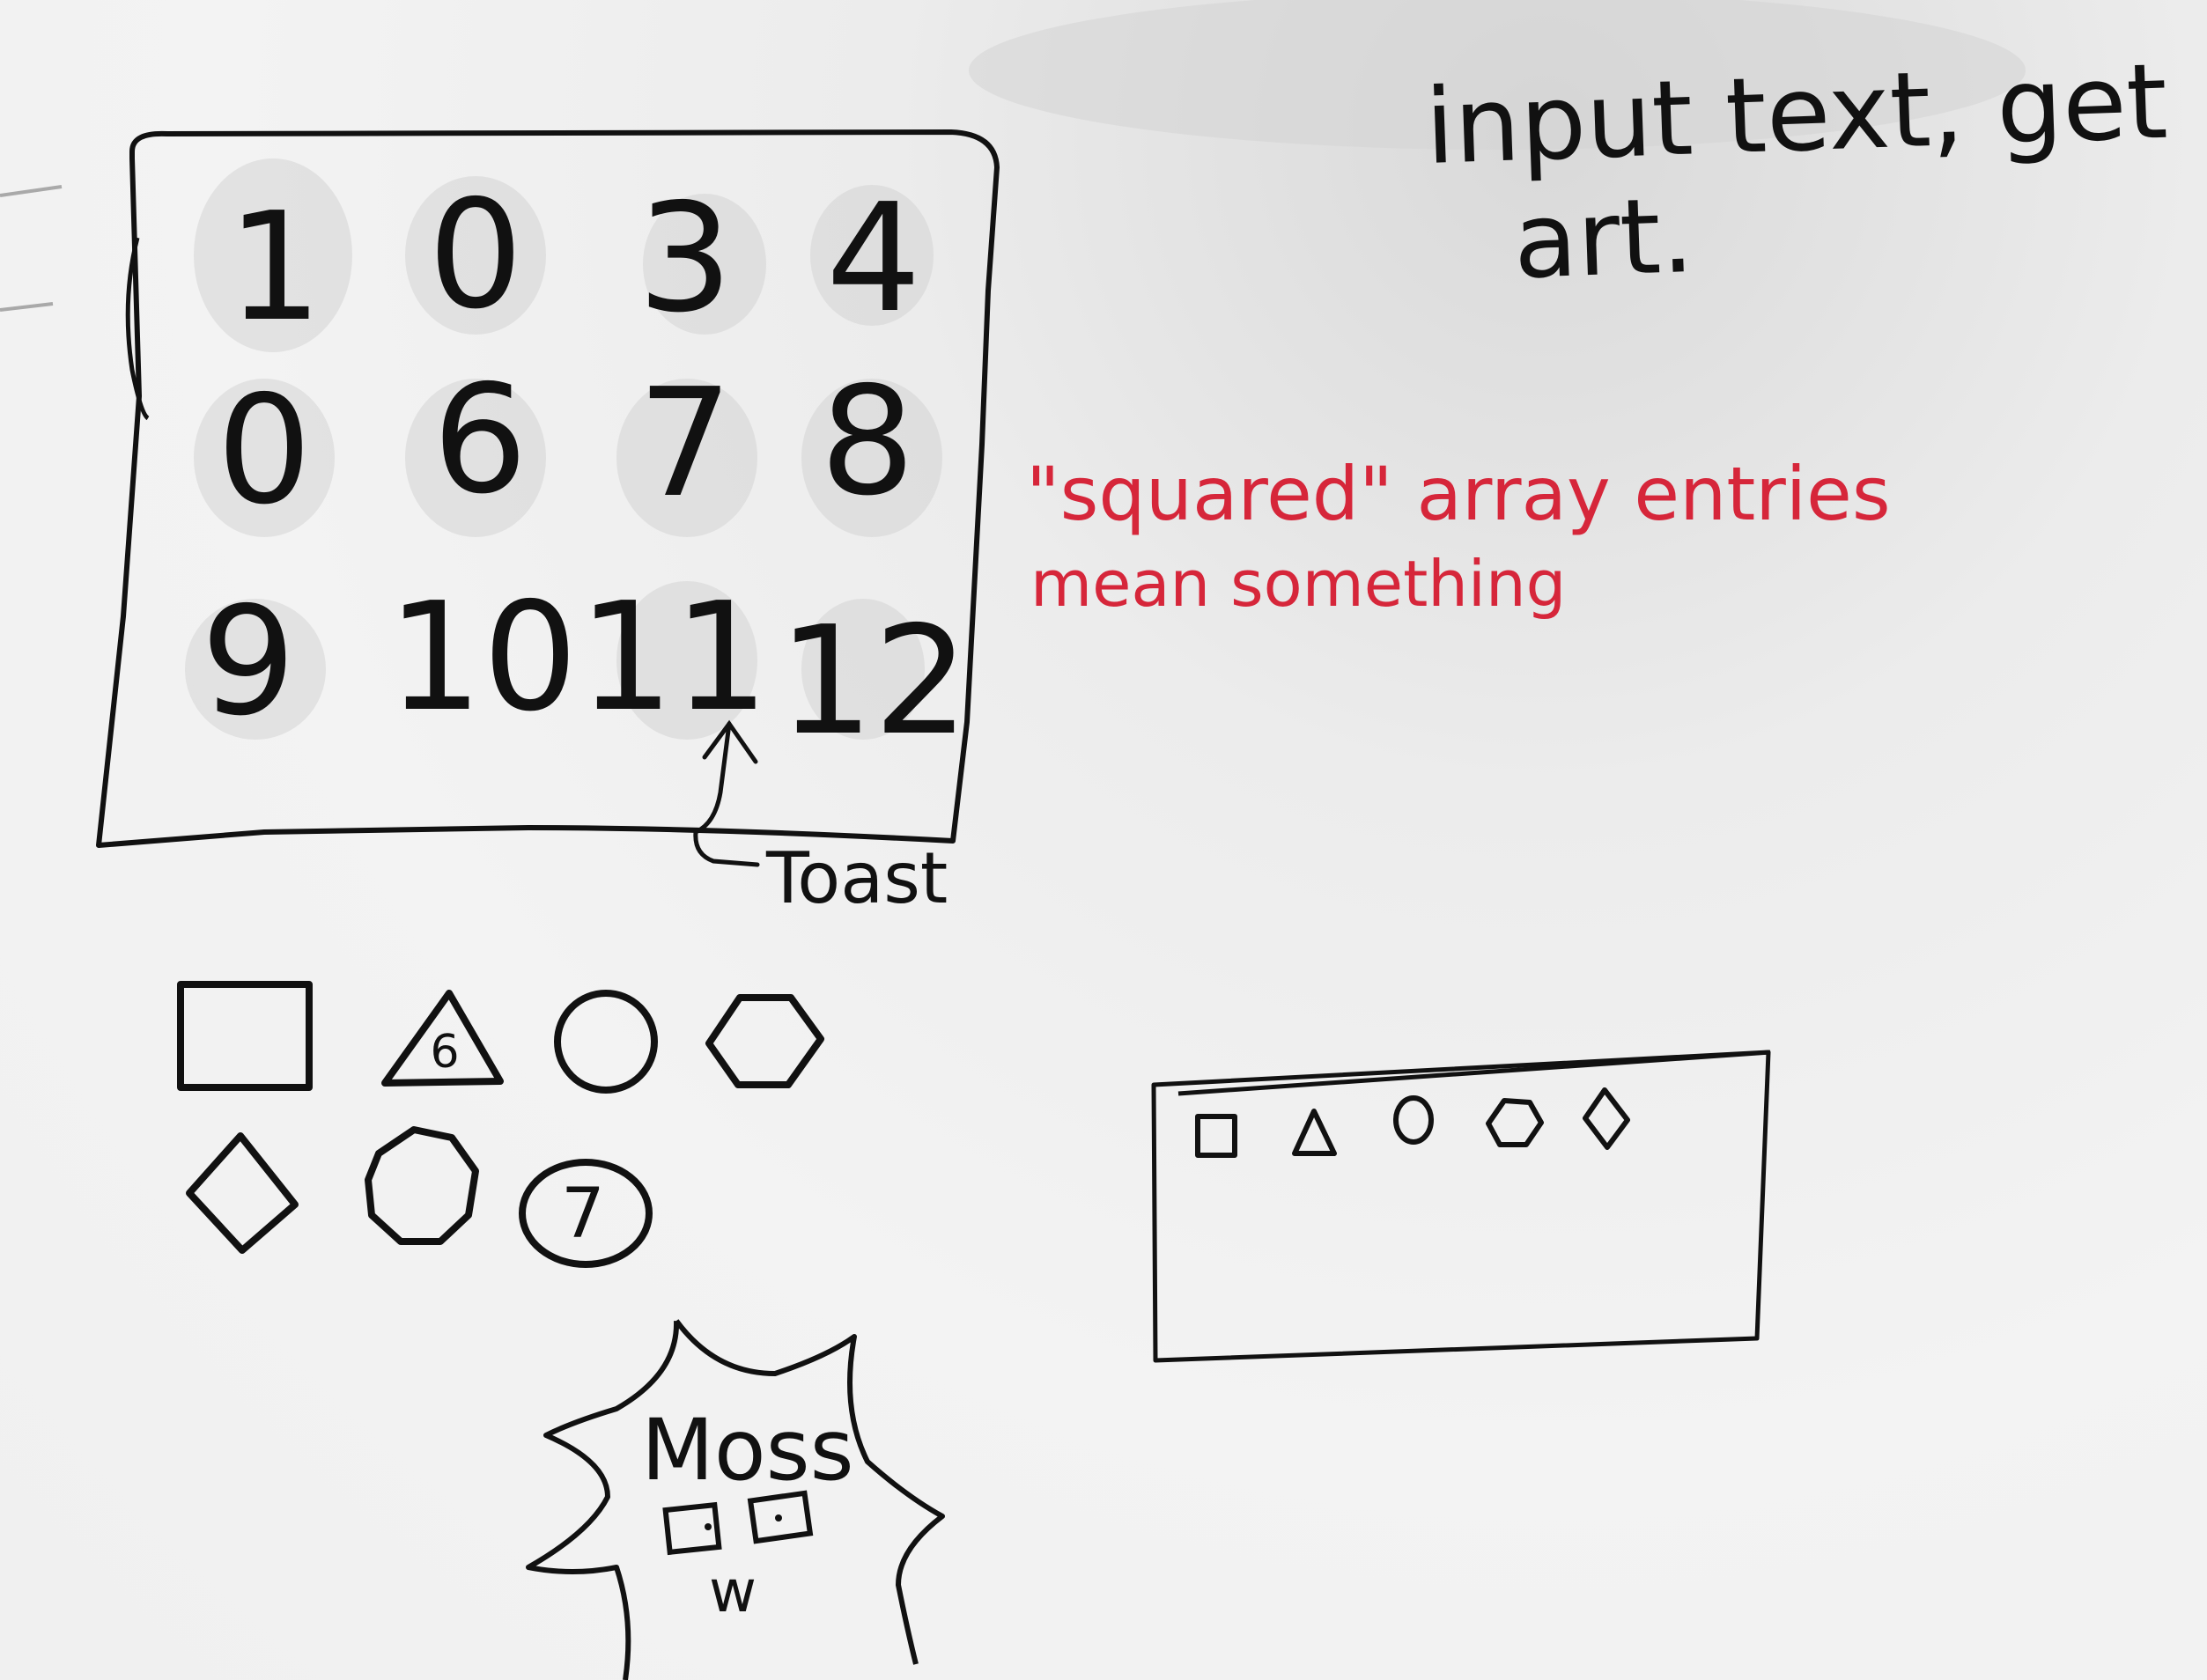 The height and width of the screenshot is (1680, 2207). What do you see at coordinates (1603, 238) in the screenshot?
I see `header-line-2: art.` at bounding box center [1603, 238].